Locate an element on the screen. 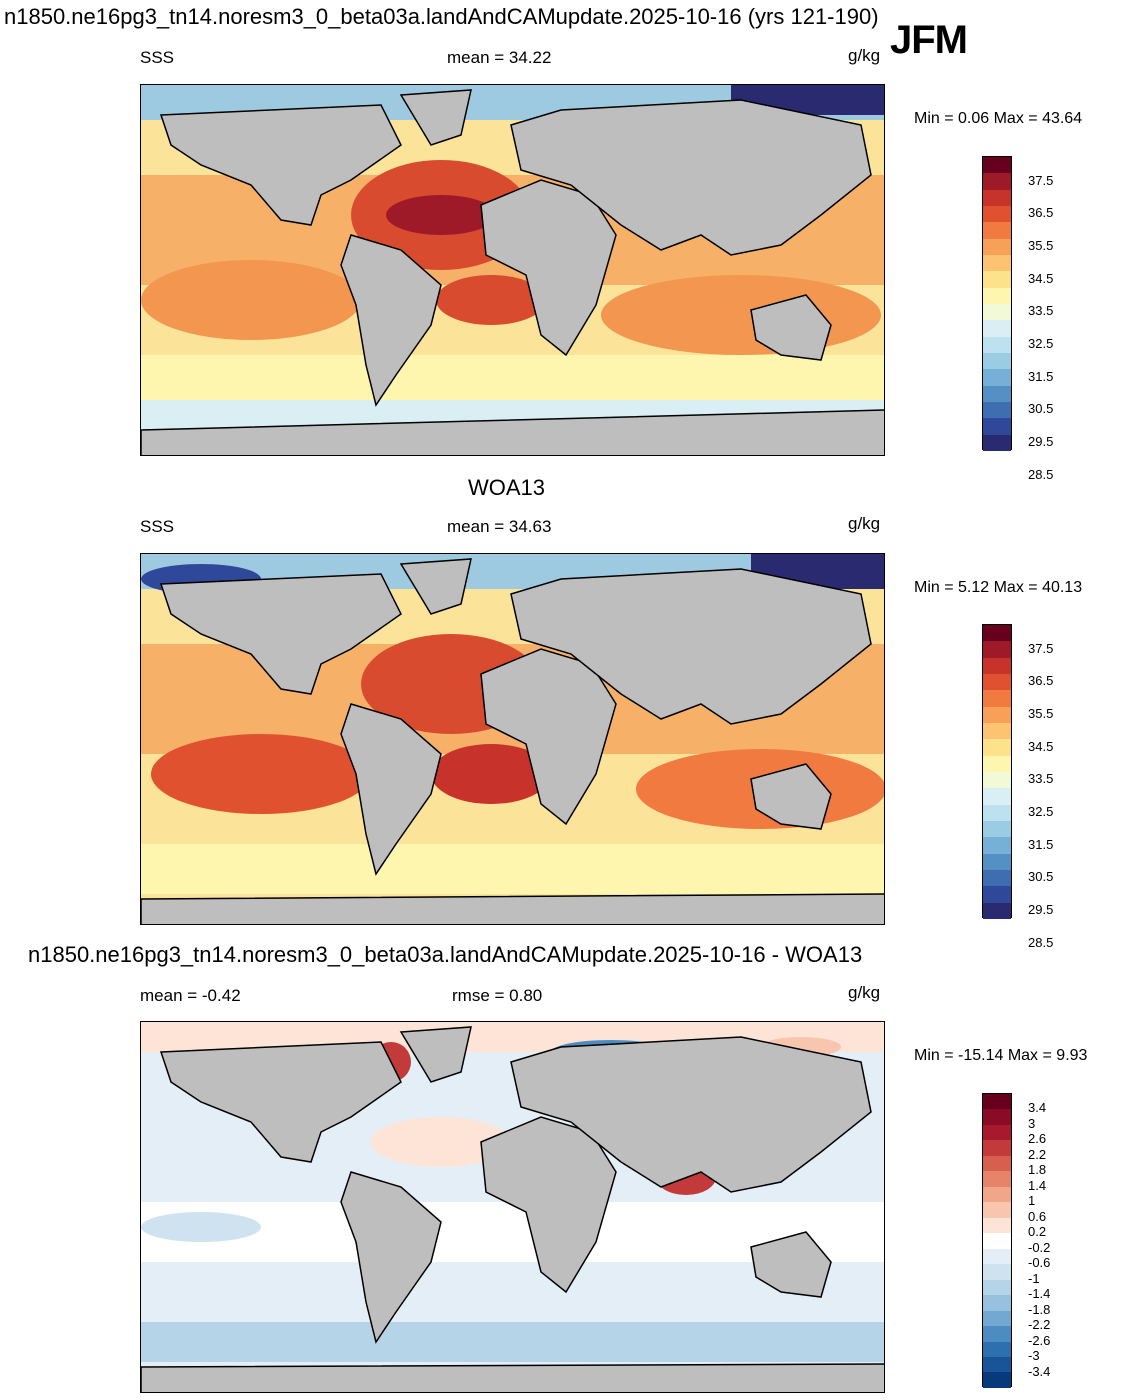 This screenshot has width=1128, height=1400. panel3-mean: mean = -0.42 is located at coordinates (190, 995).